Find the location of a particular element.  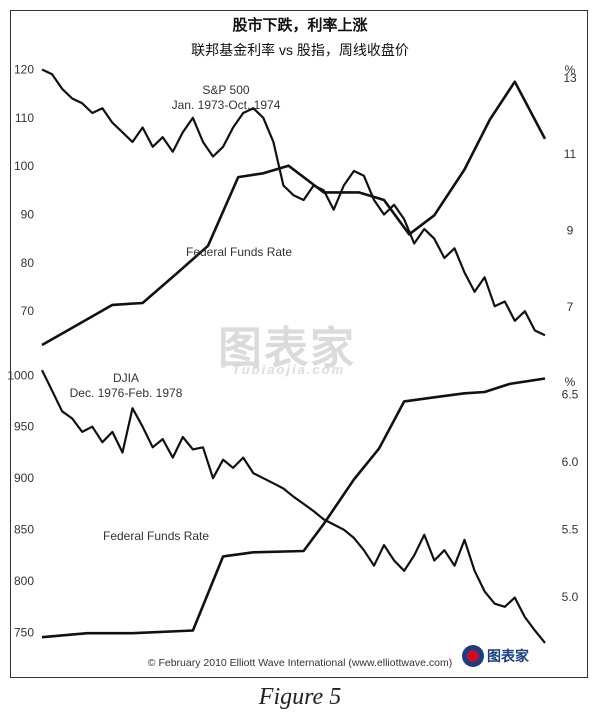

left-axis-tick-label: 850 is located at coordinates (24, 530).